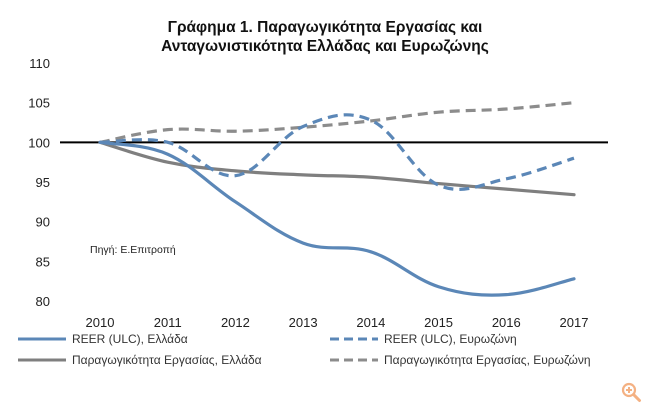  What do you see at coordinates (43, 261) in the screenshot?
I see `y-tick-label: 85` at bounding box center [43, 261].